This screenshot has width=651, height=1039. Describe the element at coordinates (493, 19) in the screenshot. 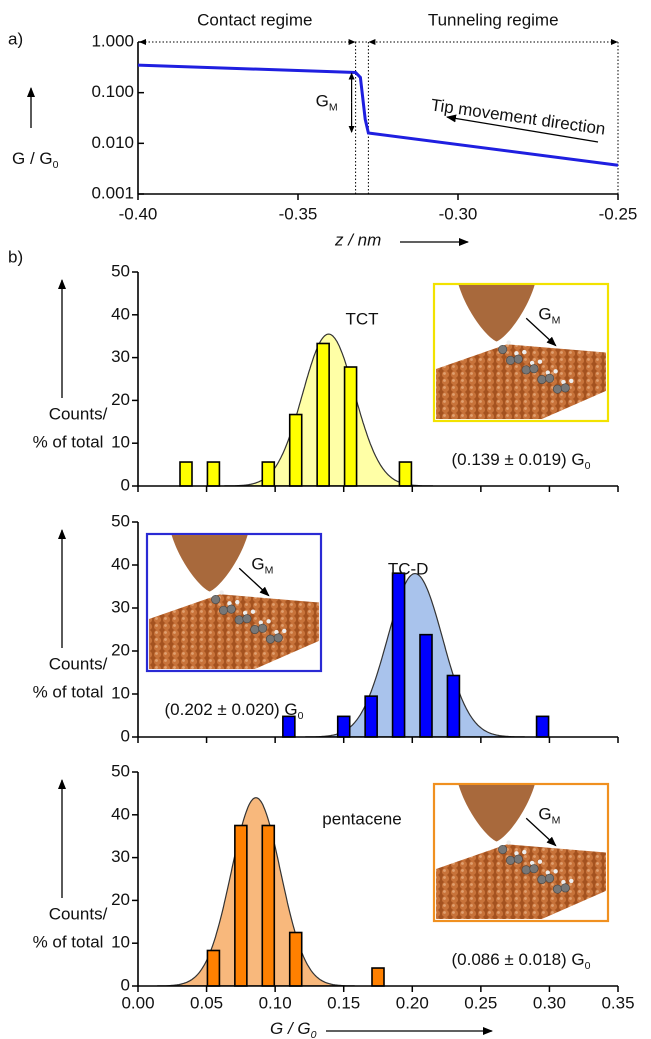

I see `regime-label: Tunneling regime` at that location.